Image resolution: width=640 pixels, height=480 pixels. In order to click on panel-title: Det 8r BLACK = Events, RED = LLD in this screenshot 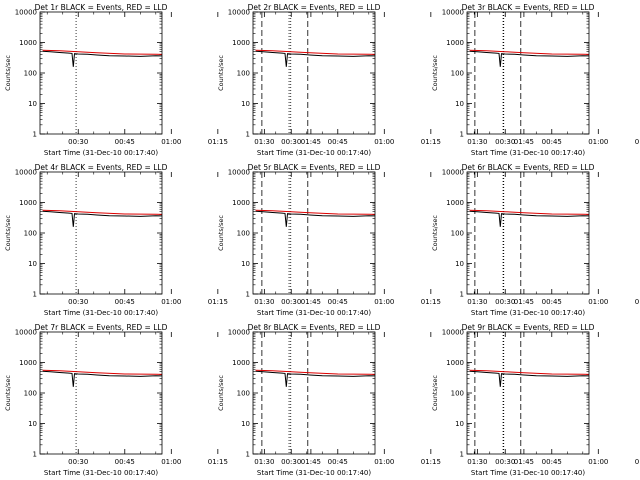, I will do `click(314, 327)`.